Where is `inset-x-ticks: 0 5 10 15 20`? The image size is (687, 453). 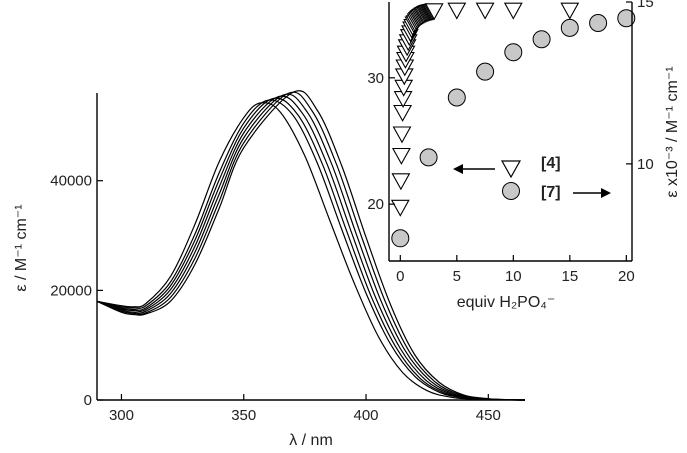
inset-x-ticks: 0 5 10 15 20 is located at coordinates (515, 270).